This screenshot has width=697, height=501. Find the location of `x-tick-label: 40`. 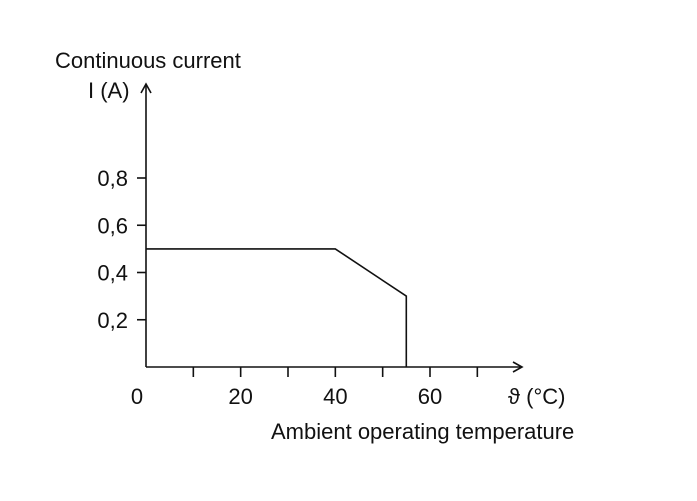

x-tick-label: 40 is located at coordinates (335, 396).